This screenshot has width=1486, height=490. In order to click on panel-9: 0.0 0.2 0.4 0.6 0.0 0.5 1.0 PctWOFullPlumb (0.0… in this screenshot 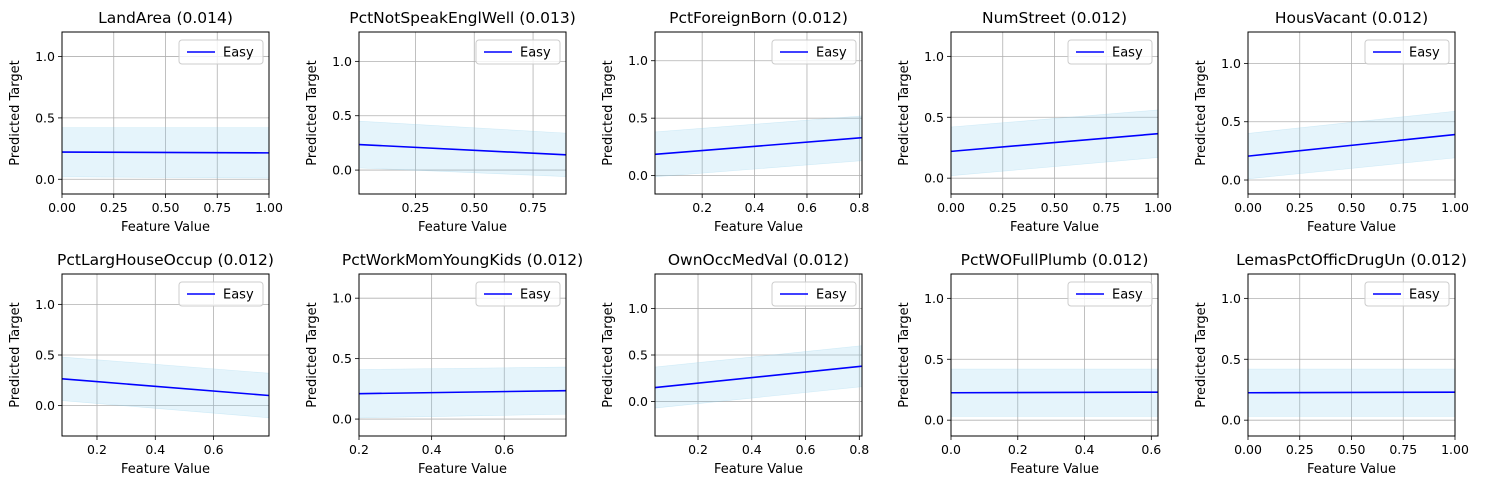, I will do `click(1029, 364)`.